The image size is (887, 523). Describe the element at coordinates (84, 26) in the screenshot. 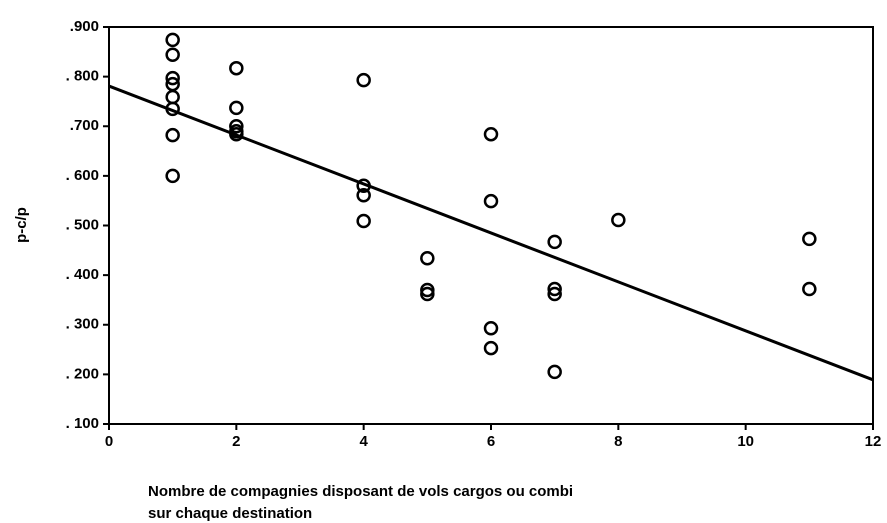

I see `y-tick-label: .900` at that location.